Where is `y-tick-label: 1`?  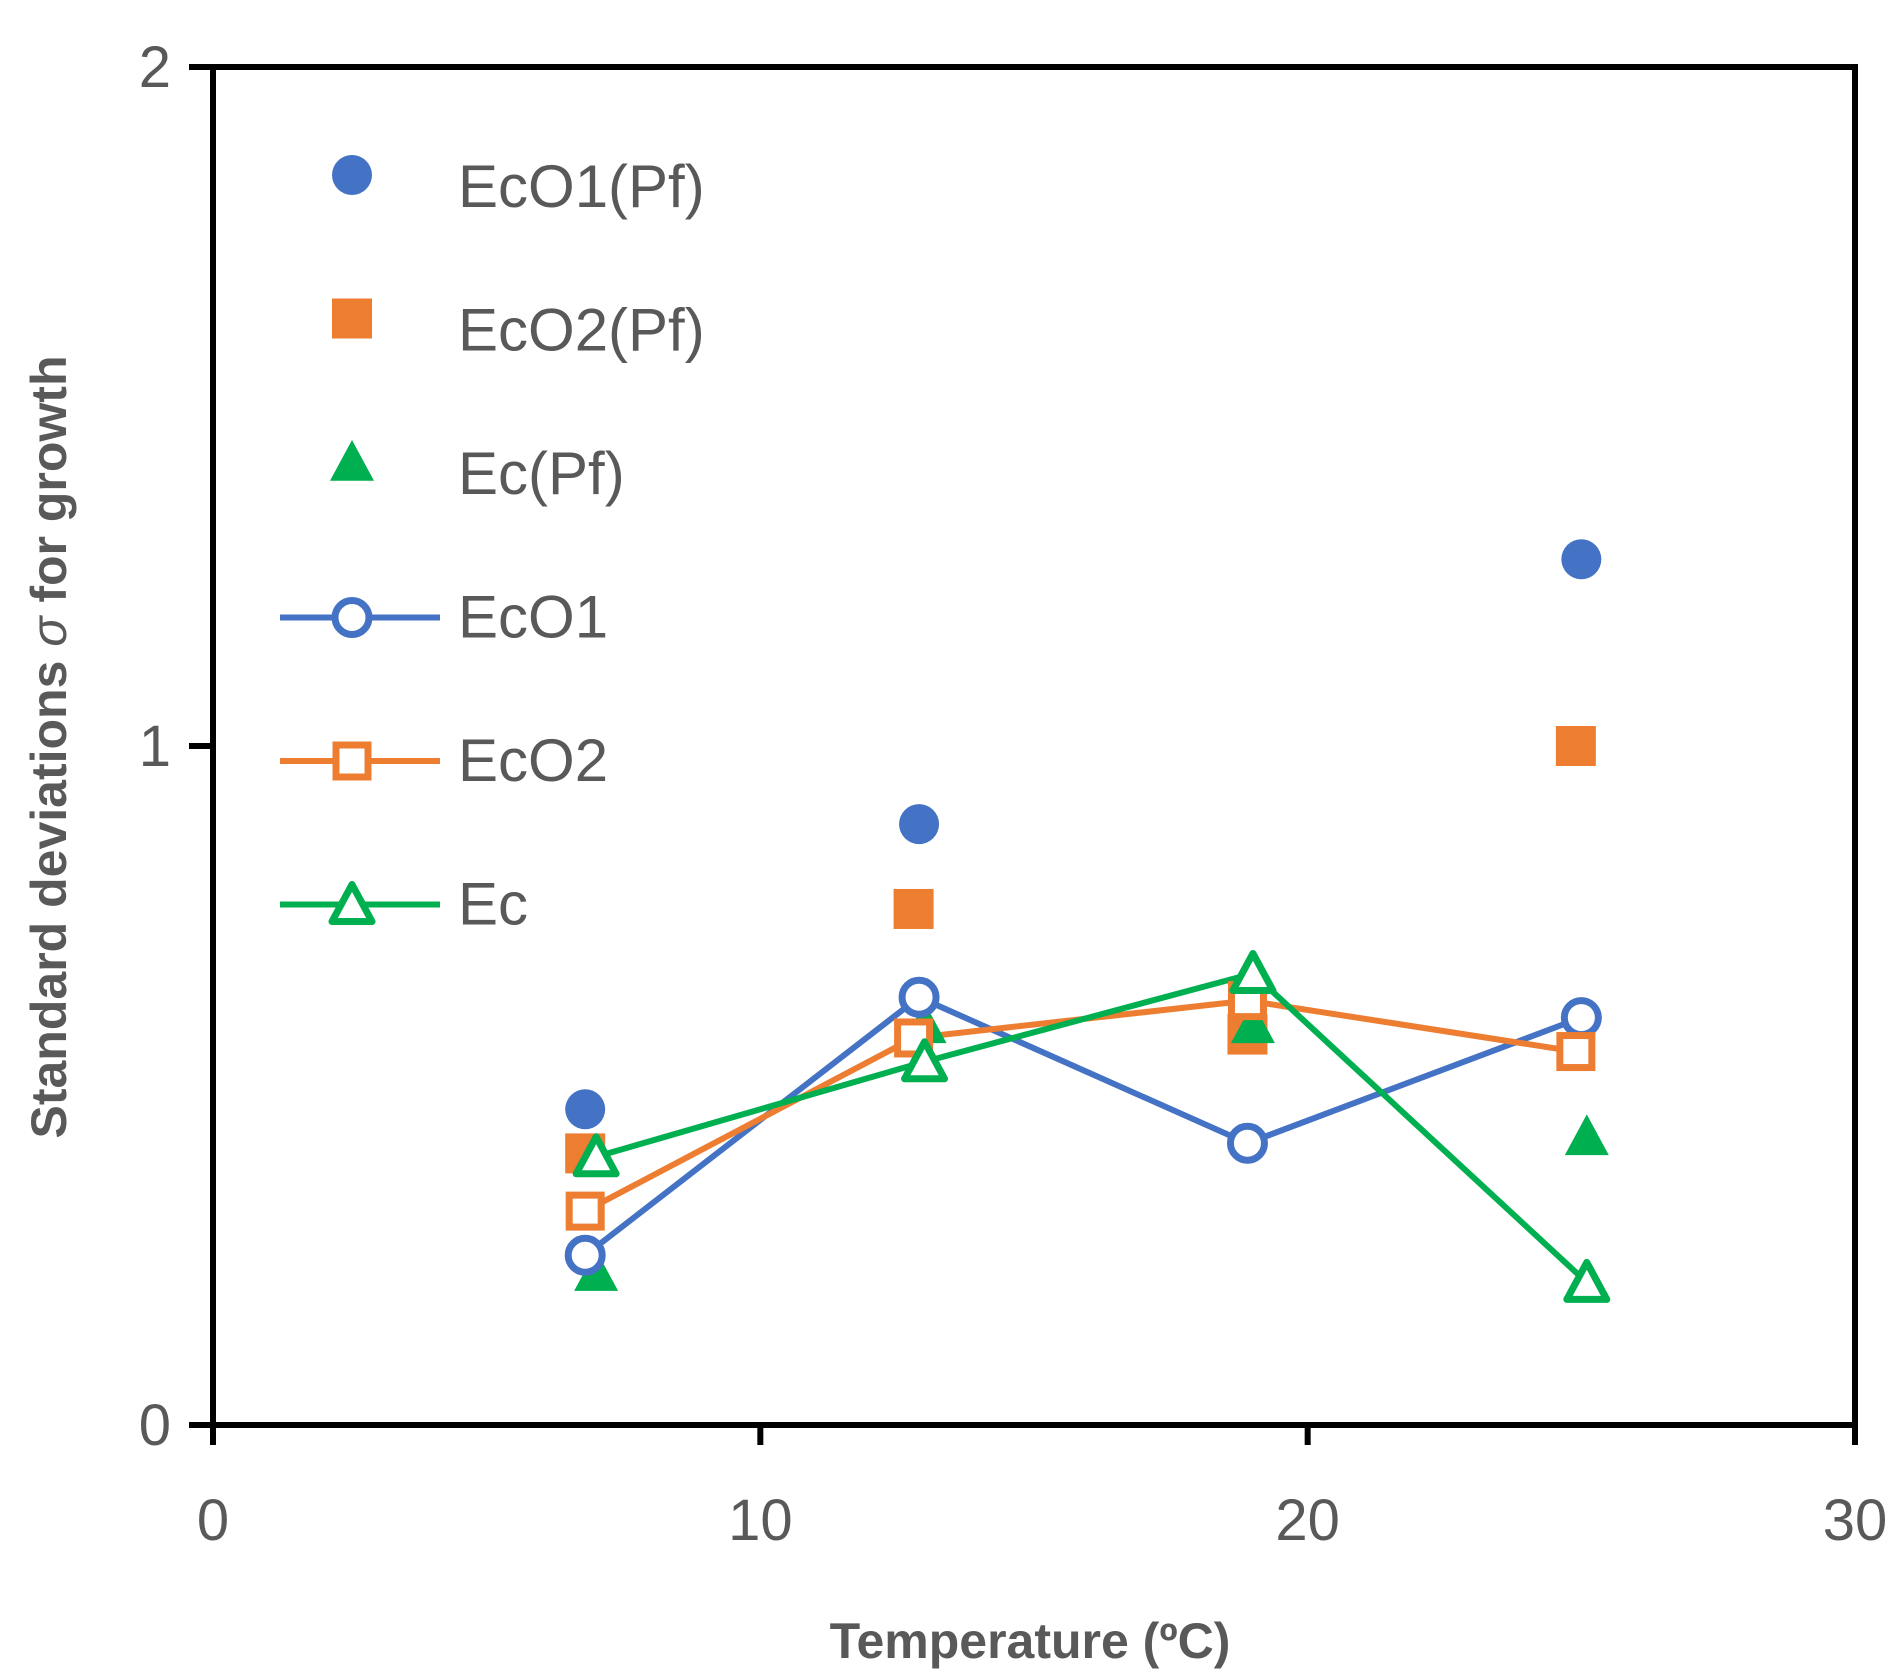 y-tick-label: 1 is located at coordinates (155, 746).